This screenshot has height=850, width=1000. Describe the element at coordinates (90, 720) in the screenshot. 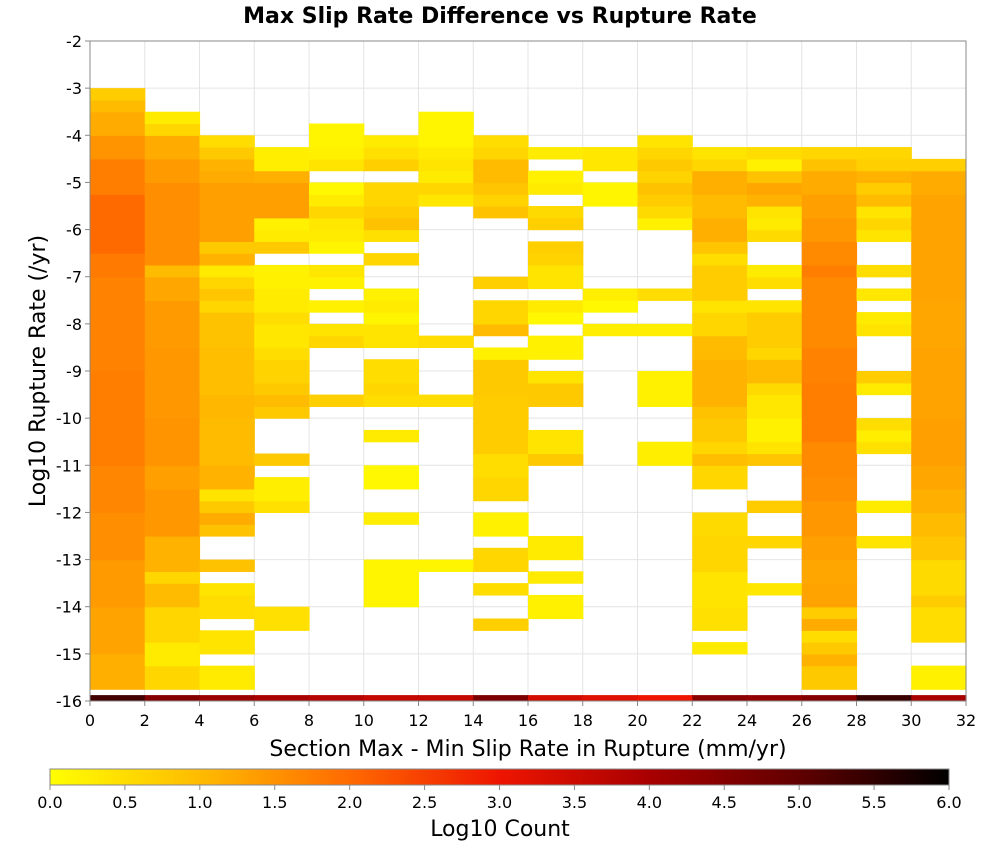

I see `x-tick-label: 0` at that location.